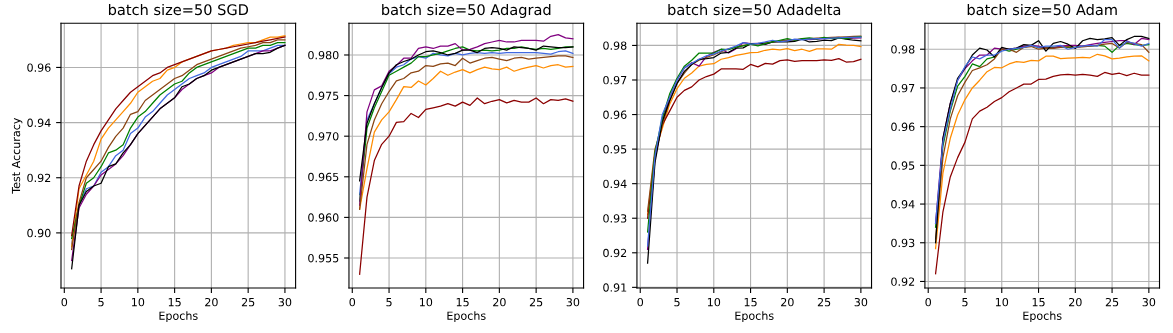 The image size is (1173, 333). What do you see at coordinates (466, 11) in the screenshot?
I see `chart-title: batch size=50 Adagrad` at bounding box center [466, 11].